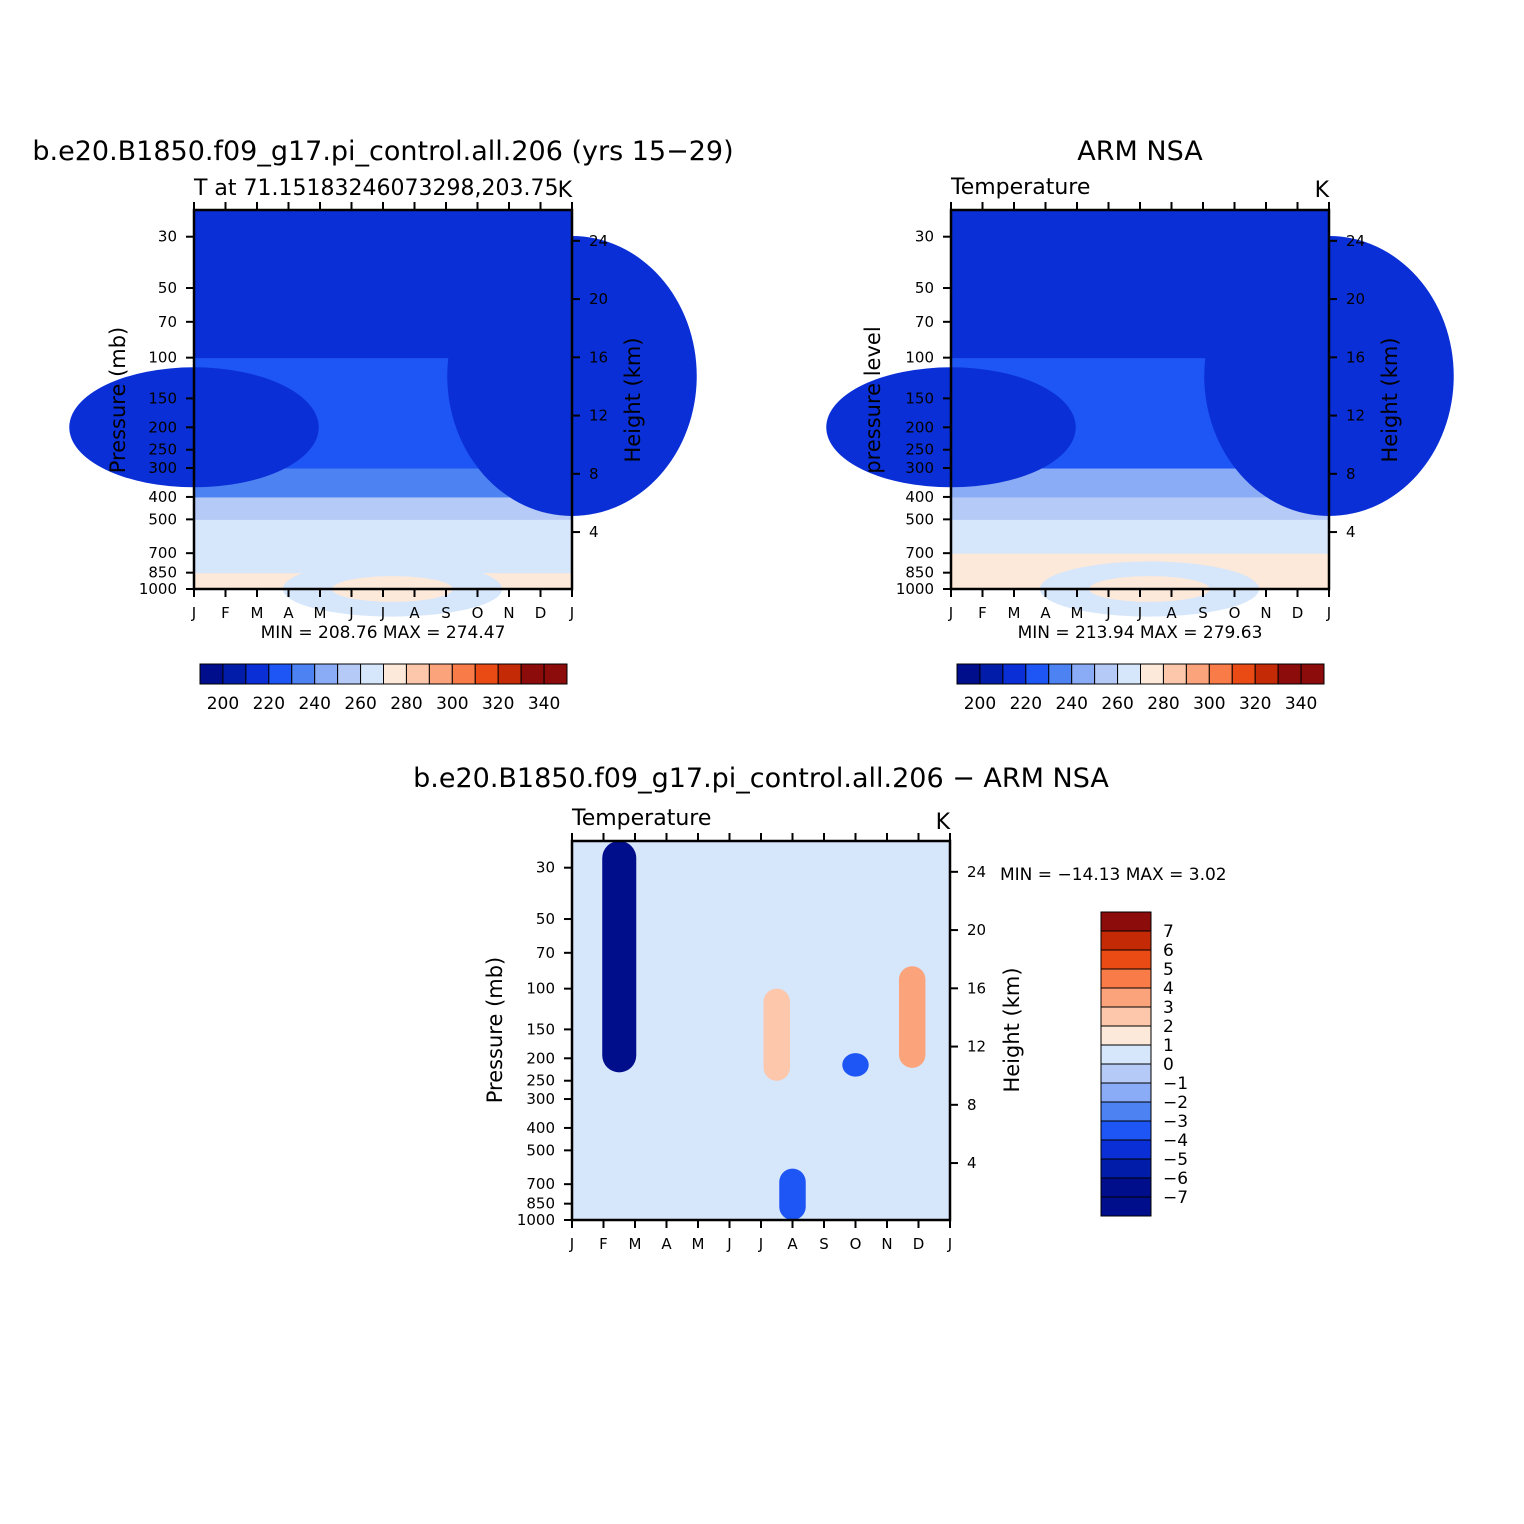  Describe the element at coordinates (761, 1030) in the screenshot. I see `contour-plot` at that location.